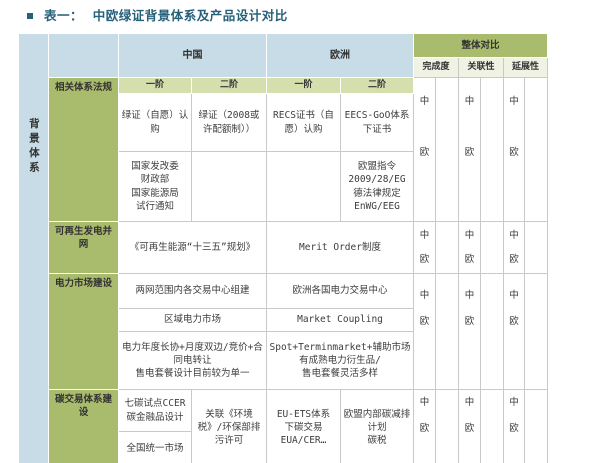 This screenshot has height=463, width=600. I want to click on comparison-regulations-completion-score, so click(447, 149).